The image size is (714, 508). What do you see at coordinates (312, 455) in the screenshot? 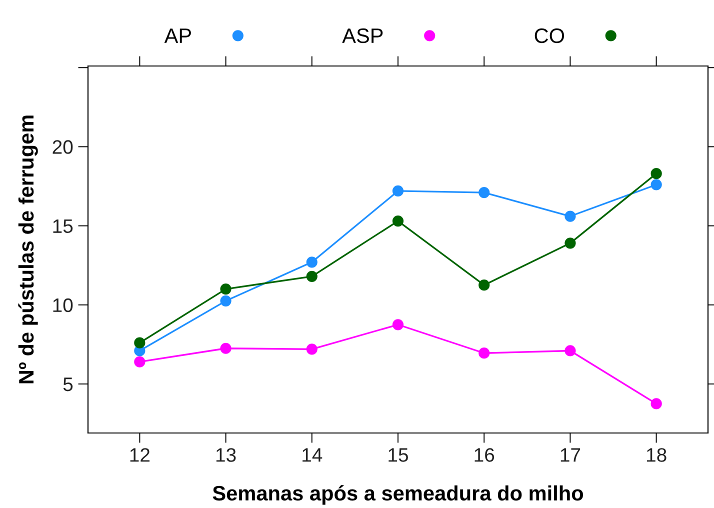
I see `x-tick-label: 14` at bounding box center [312, 455].